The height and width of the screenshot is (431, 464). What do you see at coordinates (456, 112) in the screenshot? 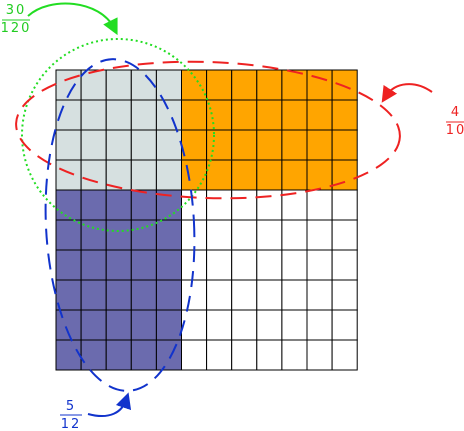
I see `numerator: 4` at bounding box center [456, 112].